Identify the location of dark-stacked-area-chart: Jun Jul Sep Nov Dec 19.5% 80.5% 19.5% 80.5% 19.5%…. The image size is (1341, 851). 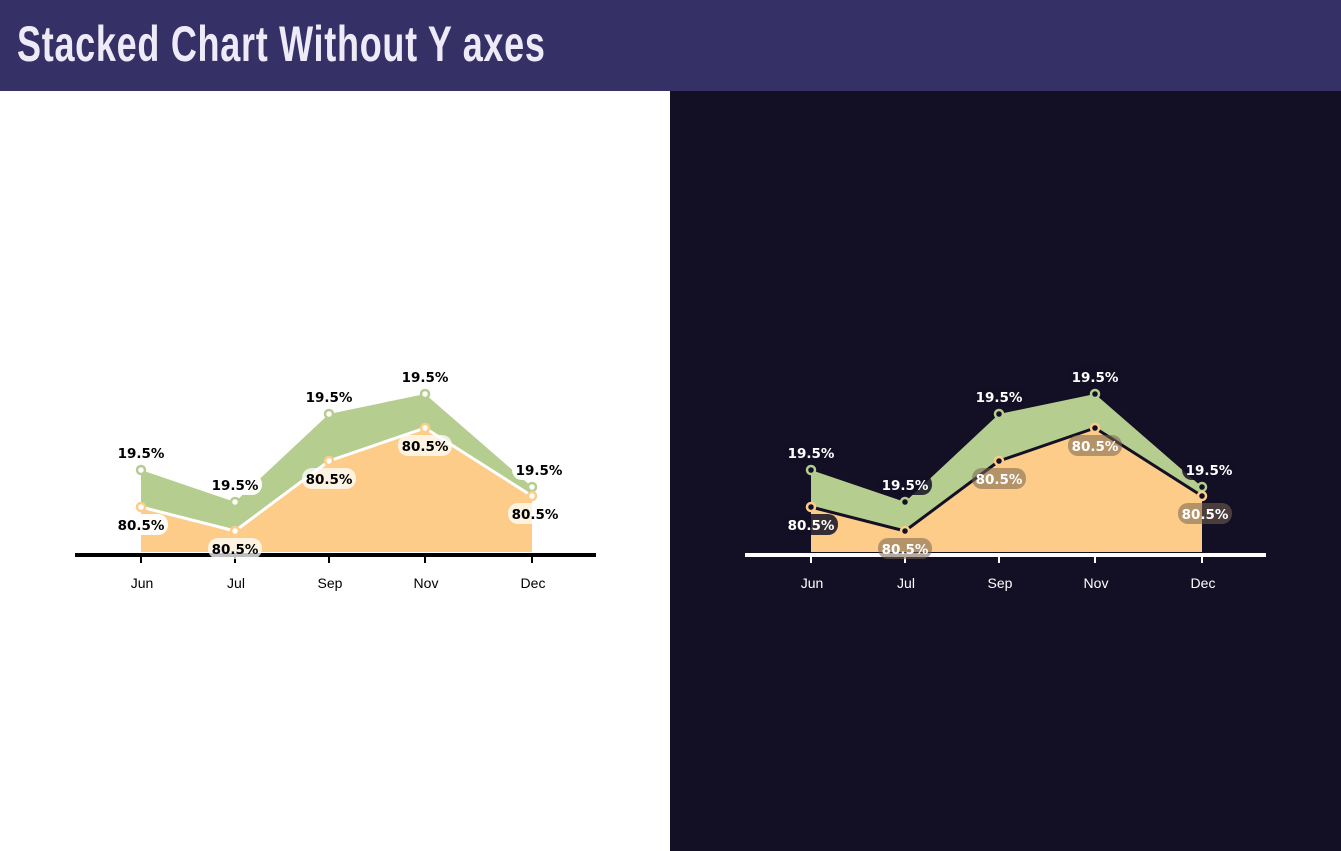
(1005, 478).